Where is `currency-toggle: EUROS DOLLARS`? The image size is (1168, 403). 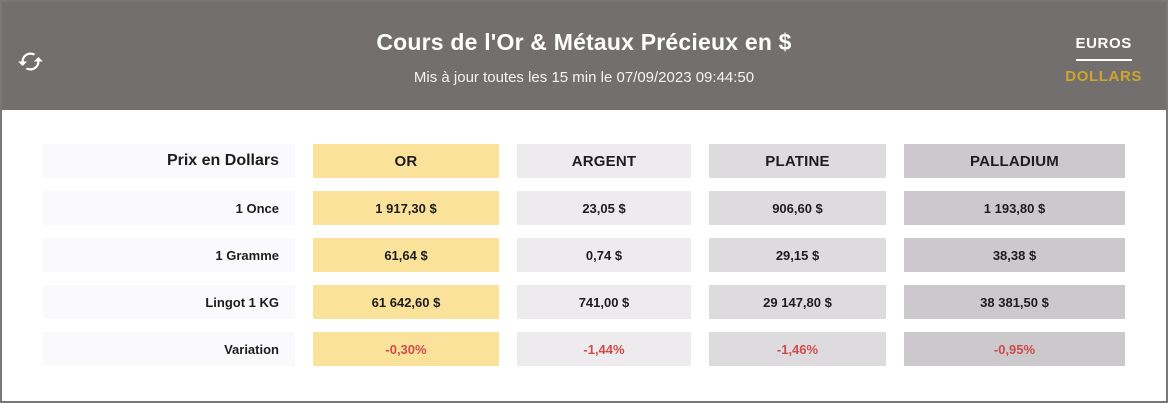 currency-toggle: EUROS DOLLARS is located at coordinates (1103, 60).